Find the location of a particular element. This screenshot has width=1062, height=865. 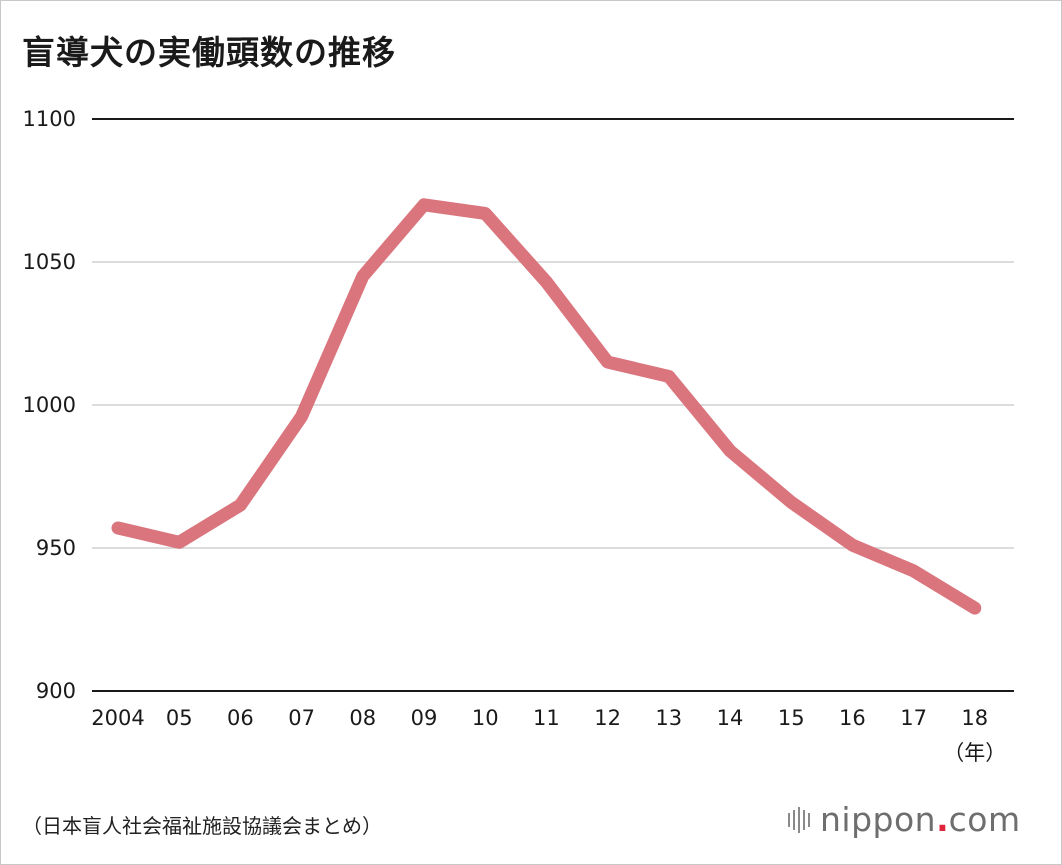

y-tick-label: 1000 is located at coordinates (49, 405).